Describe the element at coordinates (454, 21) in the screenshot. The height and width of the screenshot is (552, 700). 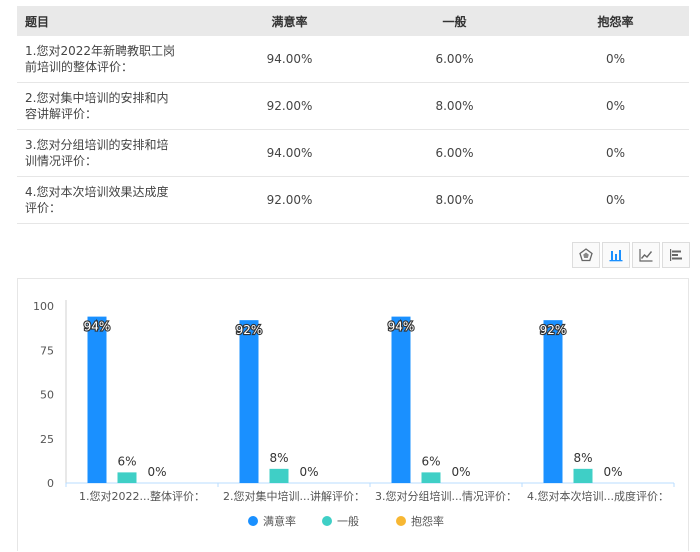
I see `header-average: 一般` at that location.